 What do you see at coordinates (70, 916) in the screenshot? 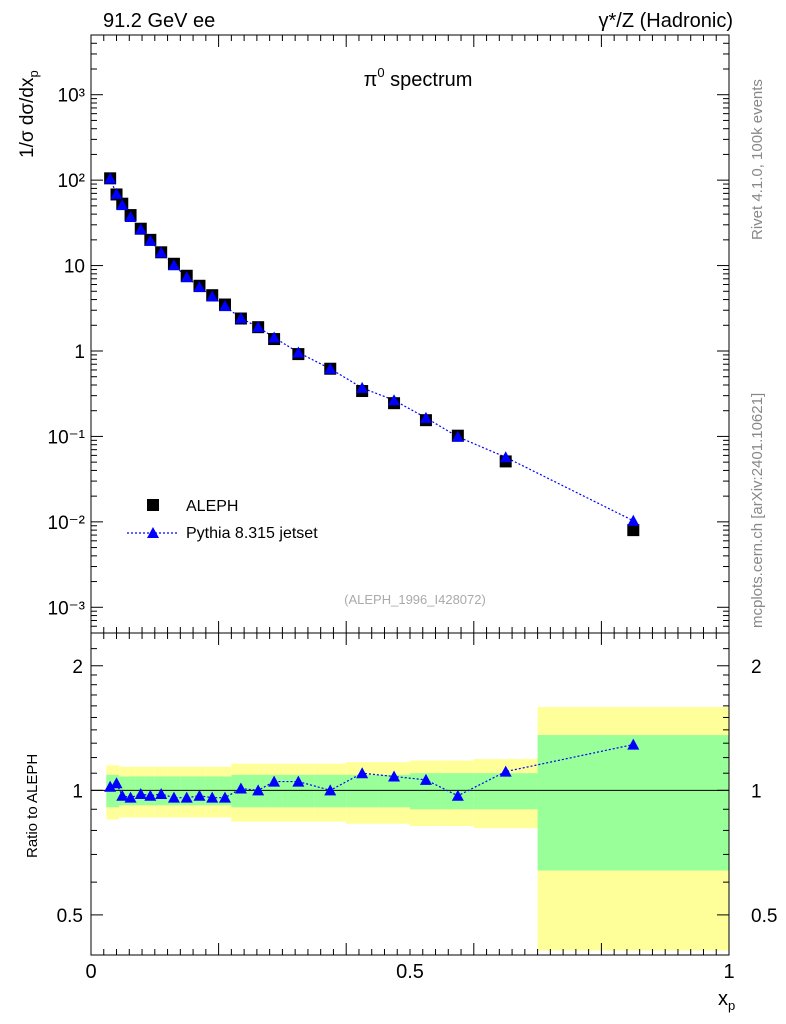
I see `ratio-y-tick-label-left-0: 0.5` at bounding box center [70, 916].